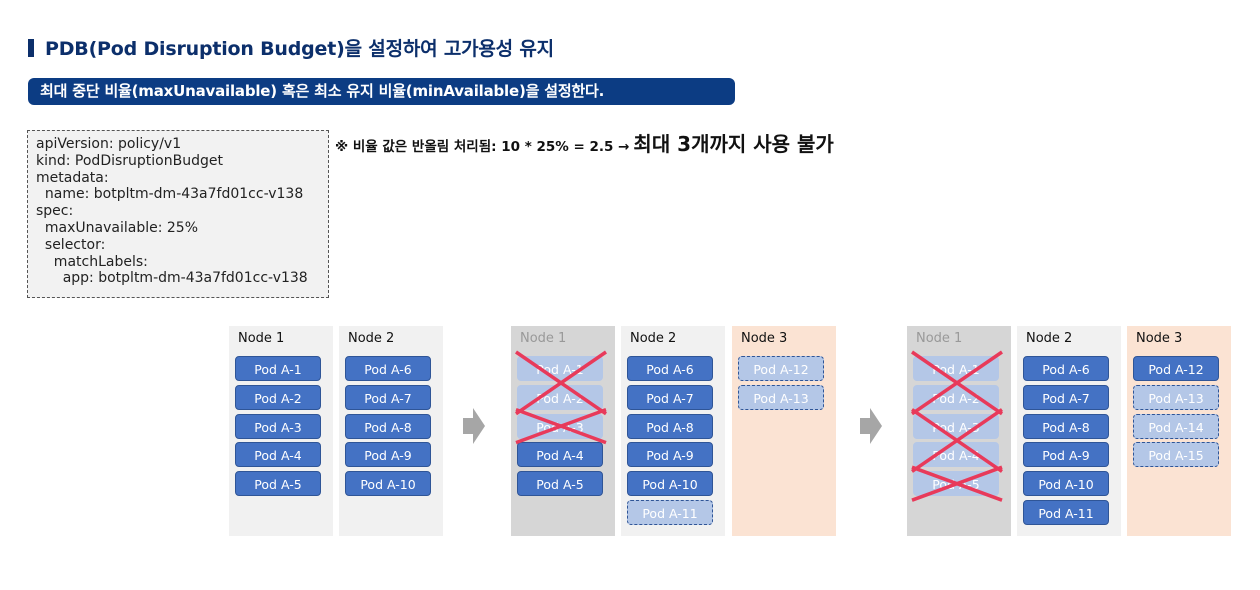 Image resolution: width=1260 pixels, height=590 pixels. Describe the element at coordinates (172, 278) in the screenshot. I see `yaml-line: app: botpltm-dm-43a7fd01cc-v138` at that location.